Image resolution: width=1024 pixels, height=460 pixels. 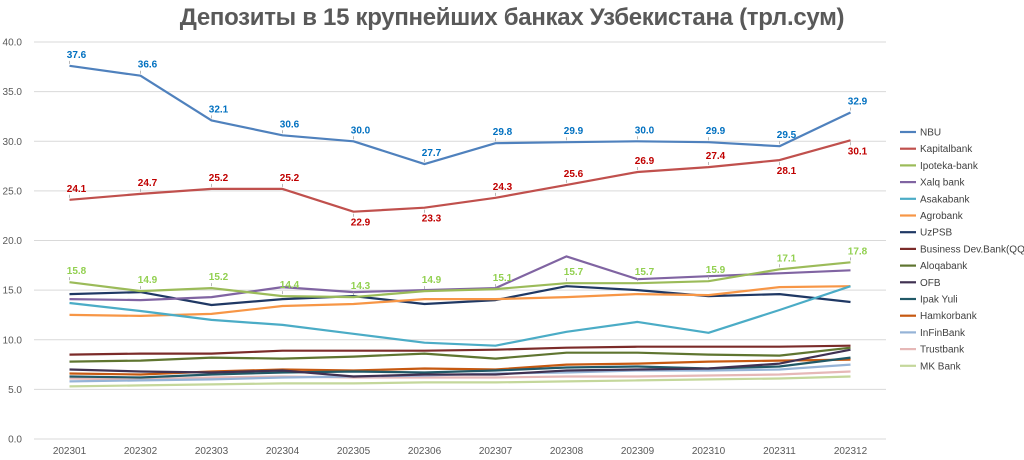 I want to click on data-label: 27.7, so click(x=432, y=153).